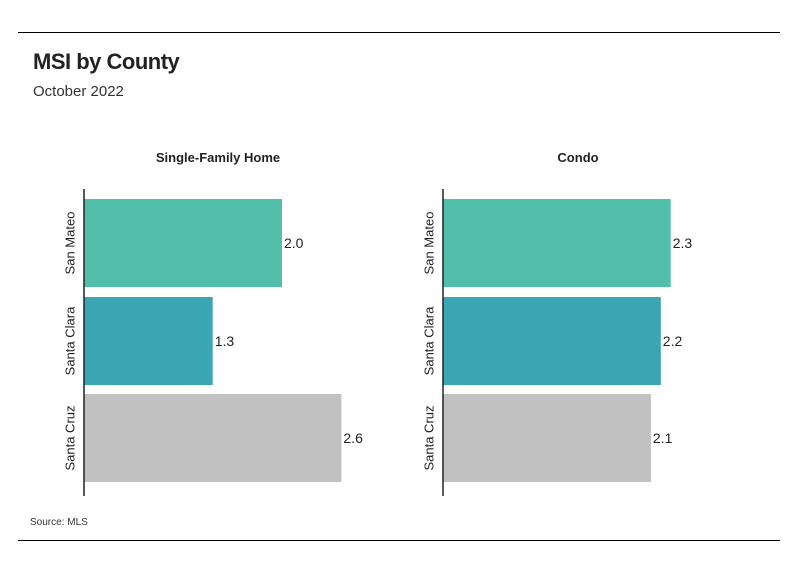 The height and width of the screenshot is (575, 799). What do you see at coordinates (78, 91) in the screenshot?
I see `page-subtitle: October 2022` at bounding box center [78, 91].